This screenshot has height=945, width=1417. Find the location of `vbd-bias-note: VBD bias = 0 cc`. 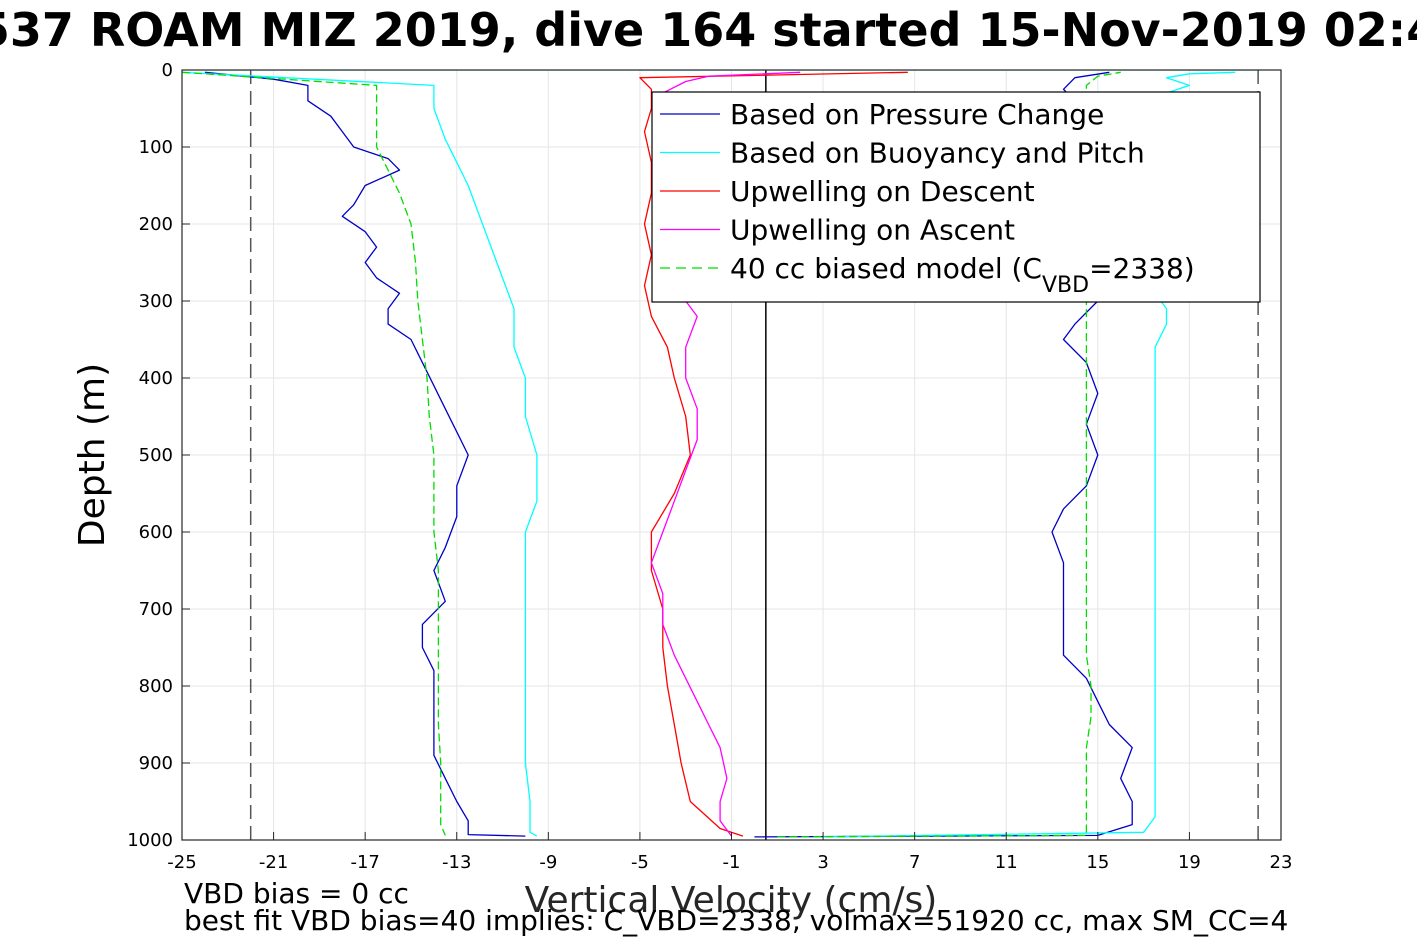

vbd-bias-note: VBD bias = 0 cc is located at coordinates (296, 893).